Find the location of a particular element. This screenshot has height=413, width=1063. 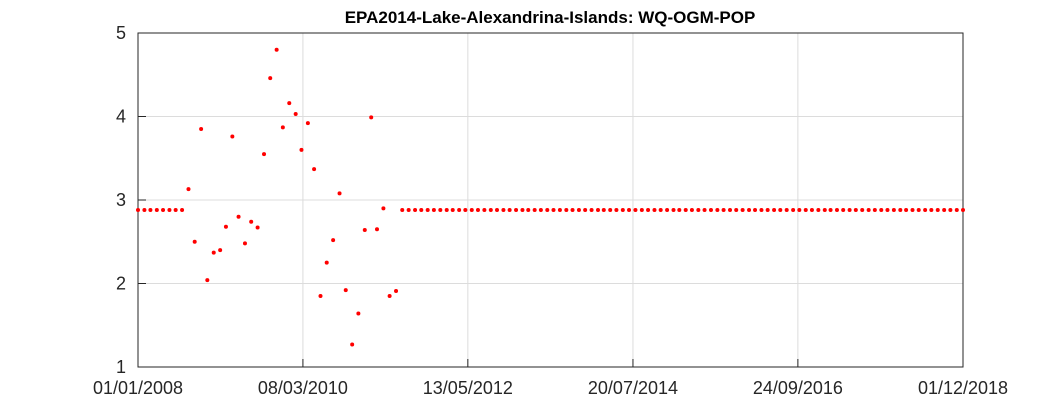

y-tick-label: 4 is located at coordinates (121, 117).